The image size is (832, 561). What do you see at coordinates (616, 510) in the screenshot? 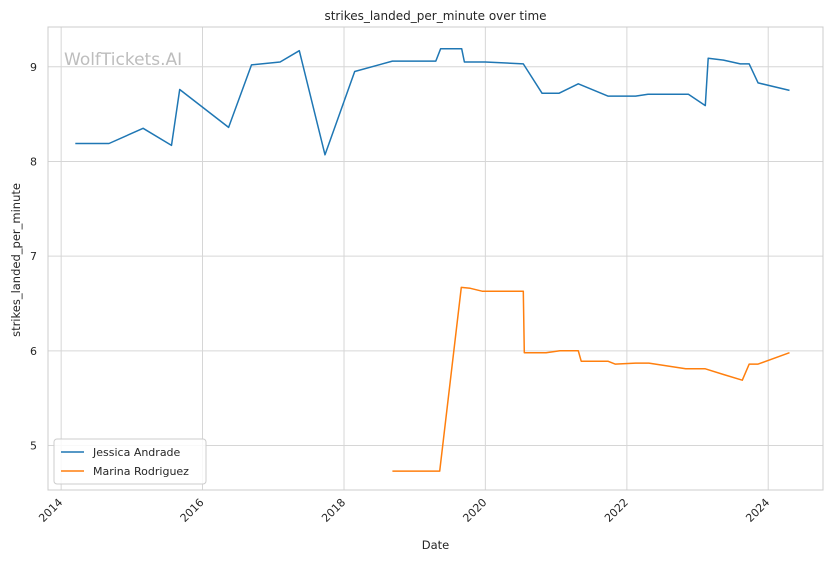
I see `x-tick-label: 2022` at bounding box center [616, 510].